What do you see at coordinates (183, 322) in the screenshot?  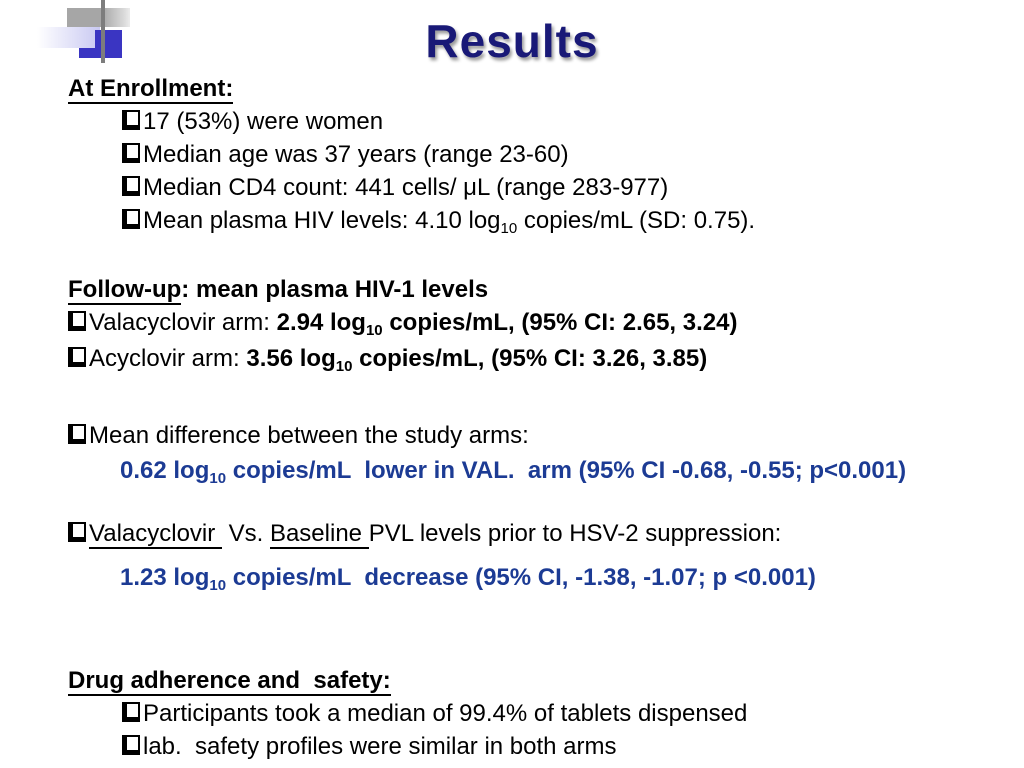 I see `valacyclovir-arm-label: Valacyclovir arm:` at bounding box center [183, 322].